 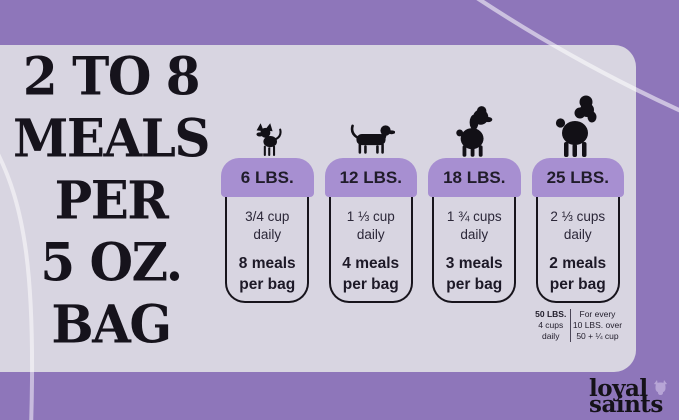 I want to click on title-line: PER, so click(x=111, y=200).